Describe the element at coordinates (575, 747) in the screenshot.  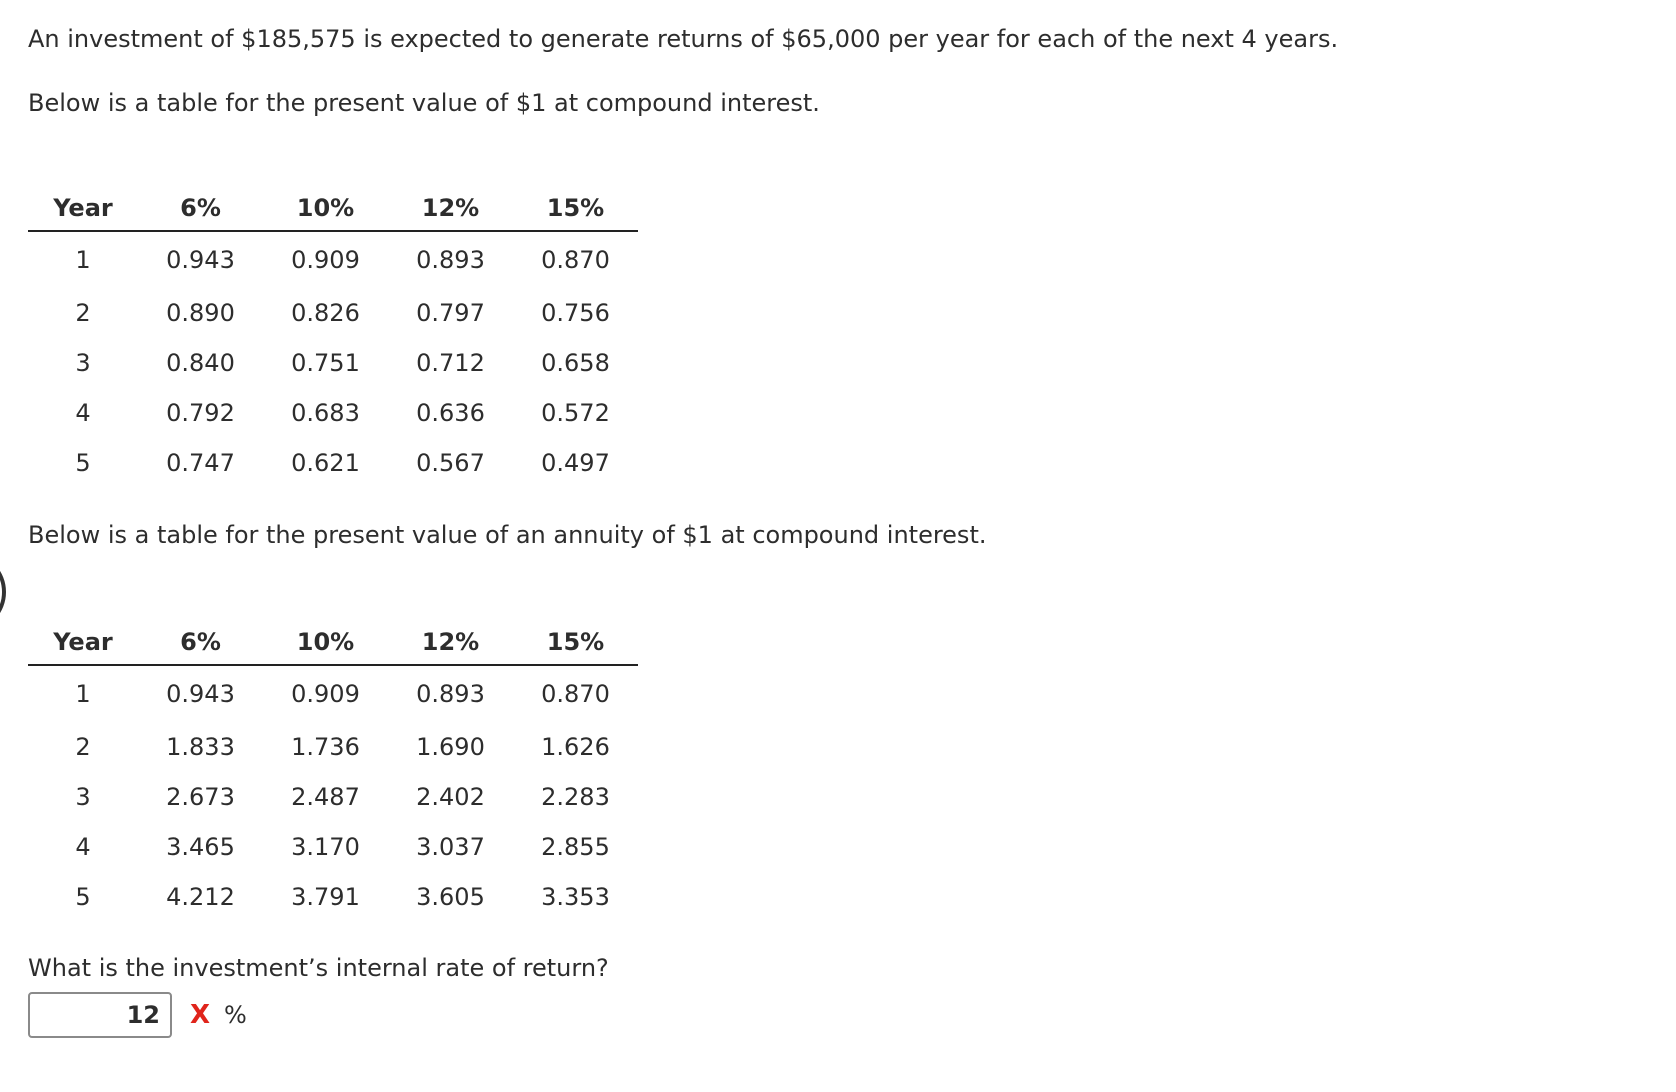
I see `factor-cell: 1.626` at that location.